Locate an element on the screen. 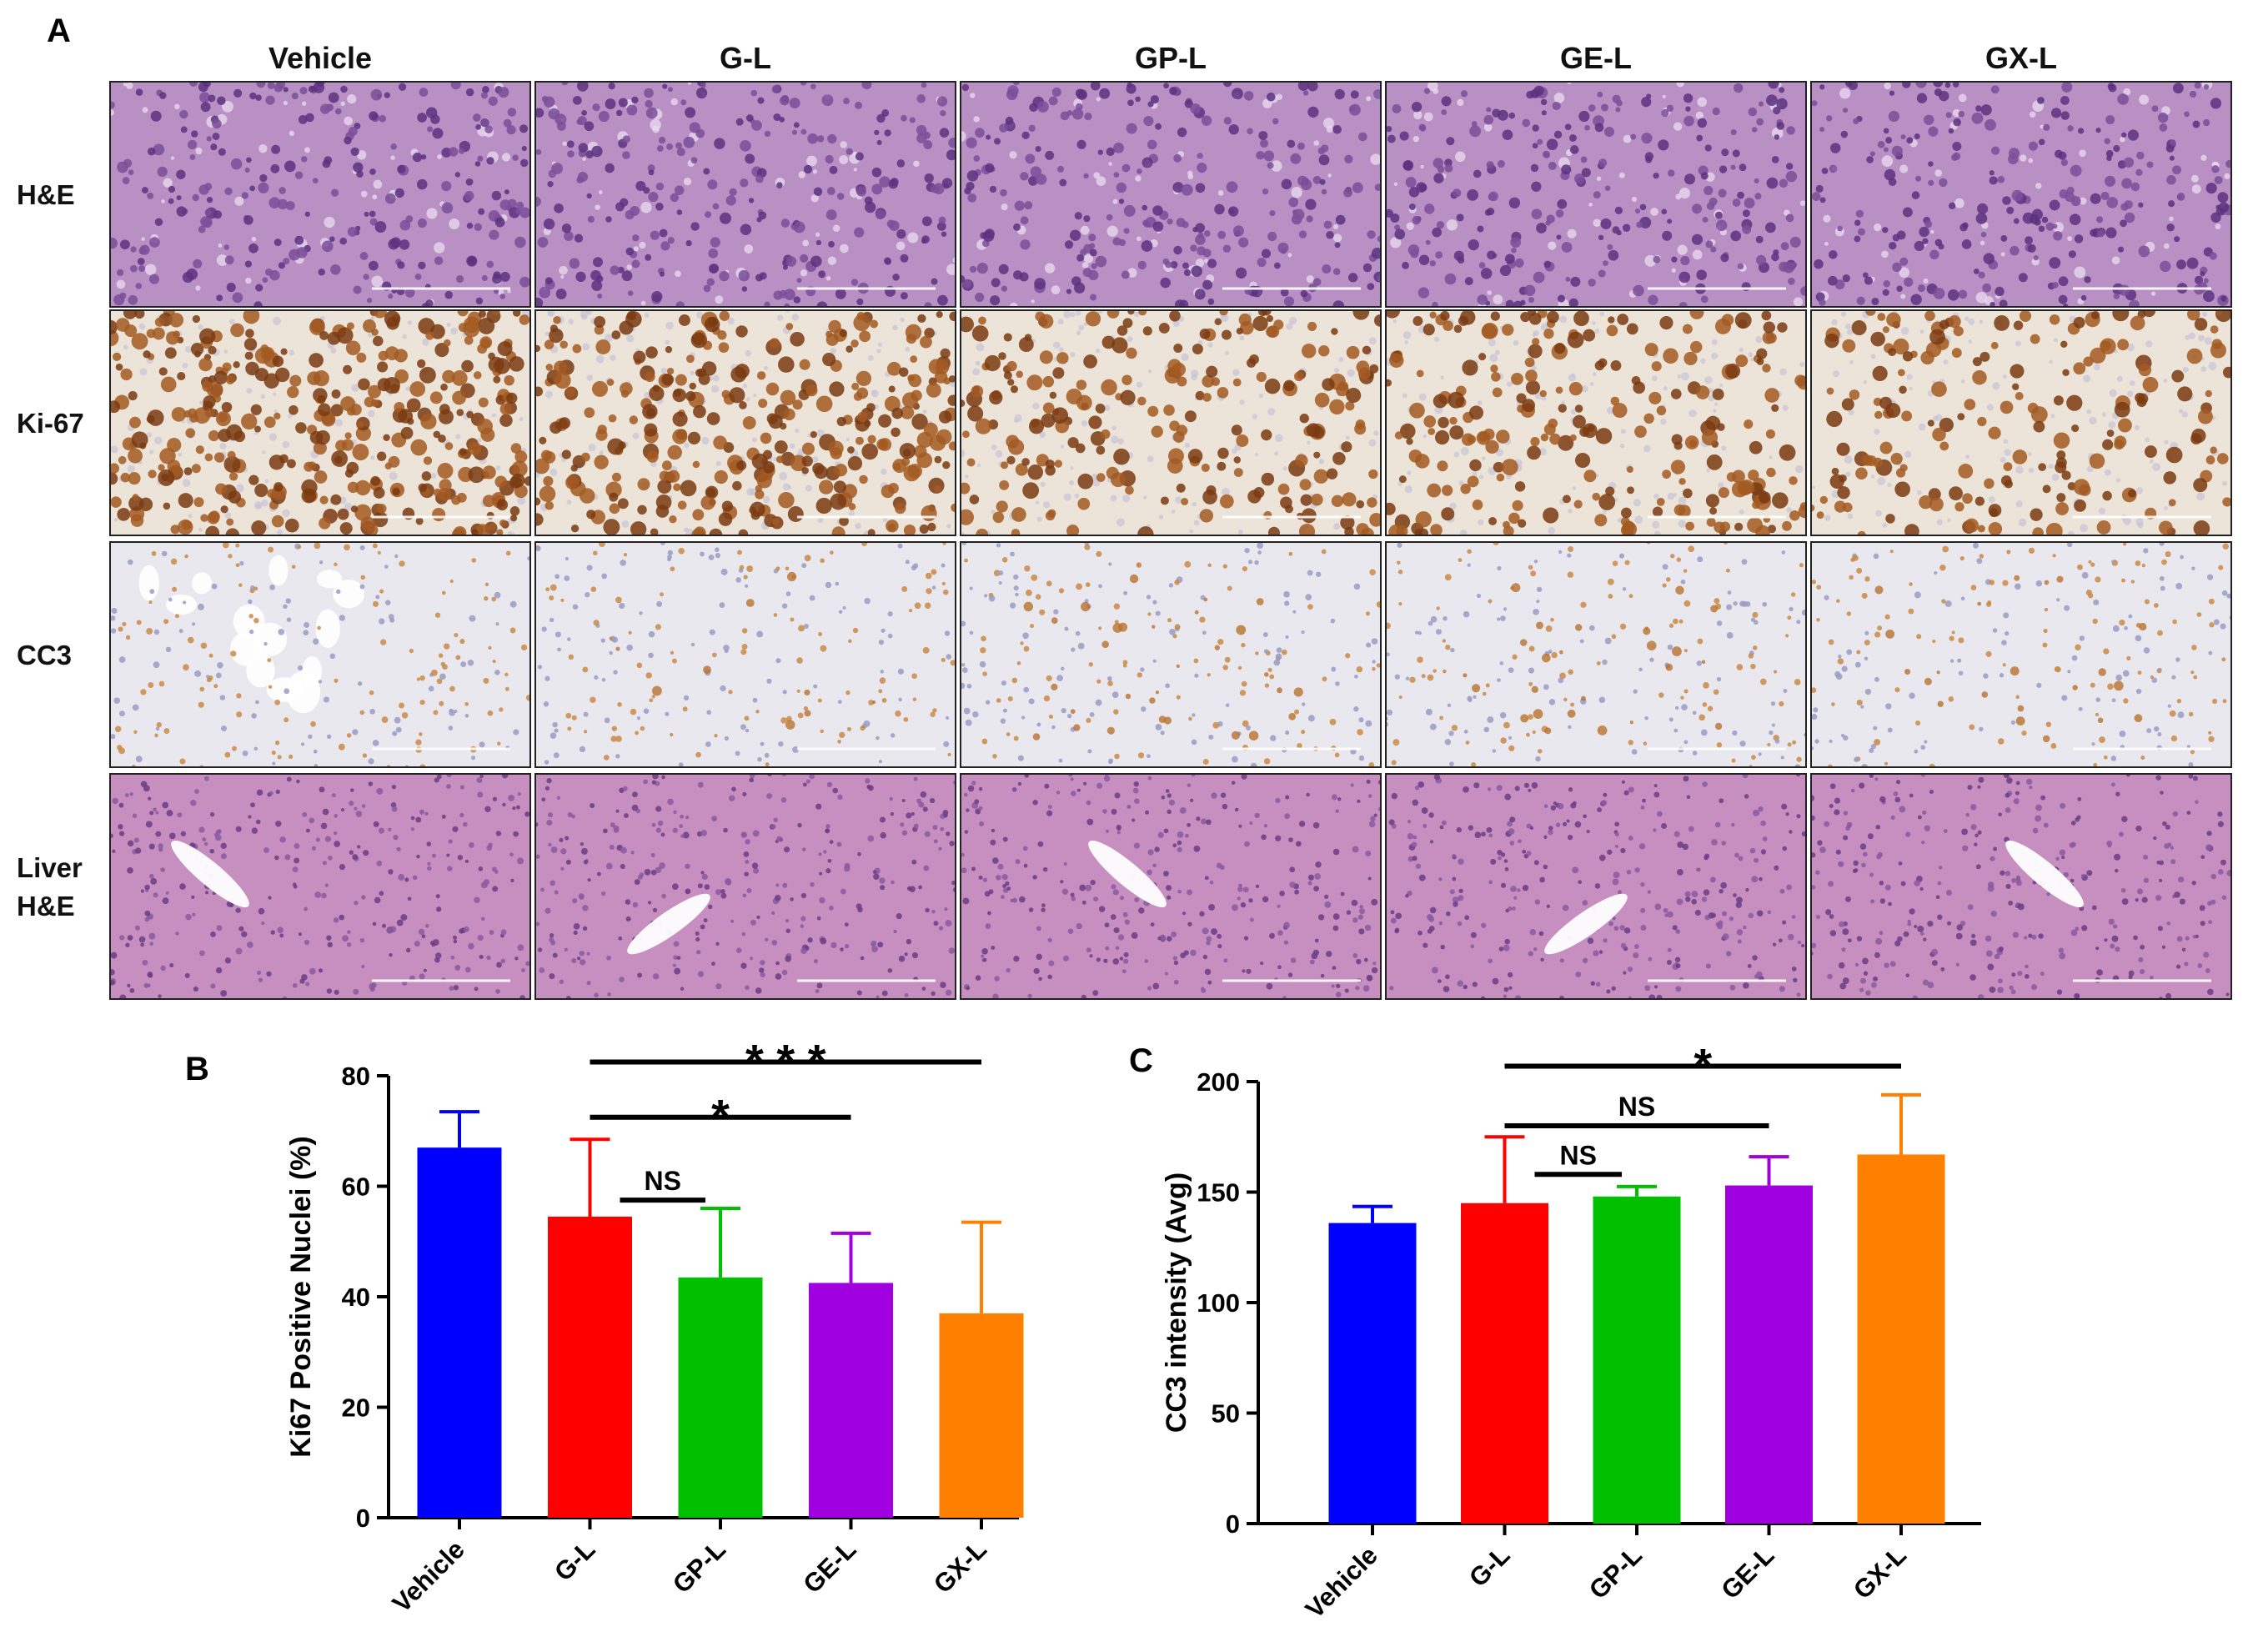 The height and width of the screenshot is (1652, 2263). micrograph-h-e-g-l is located at coordinates (745, 194).